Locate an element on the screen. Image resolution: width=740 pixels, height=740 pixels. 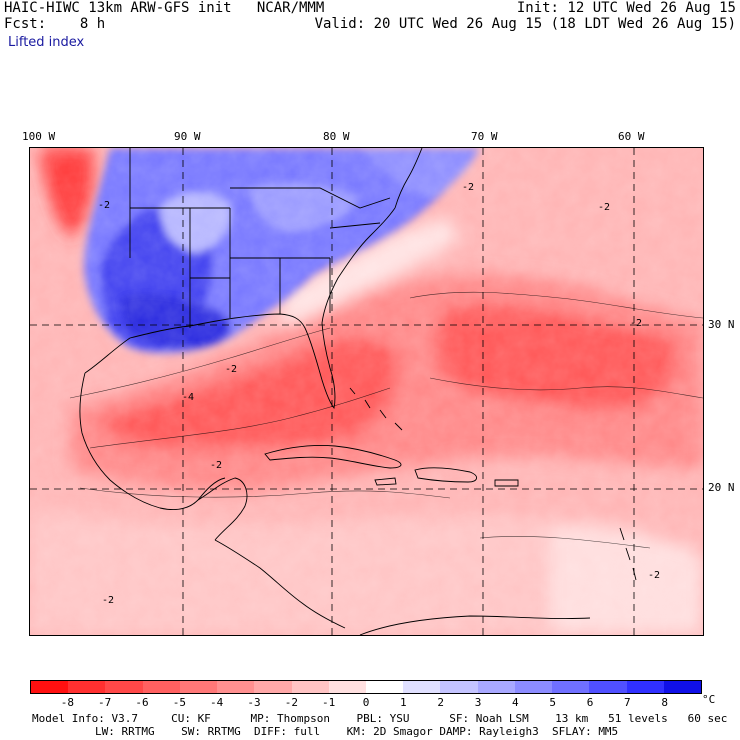
colorbar-tick-label: 1 is located at coordinates (403, 702).